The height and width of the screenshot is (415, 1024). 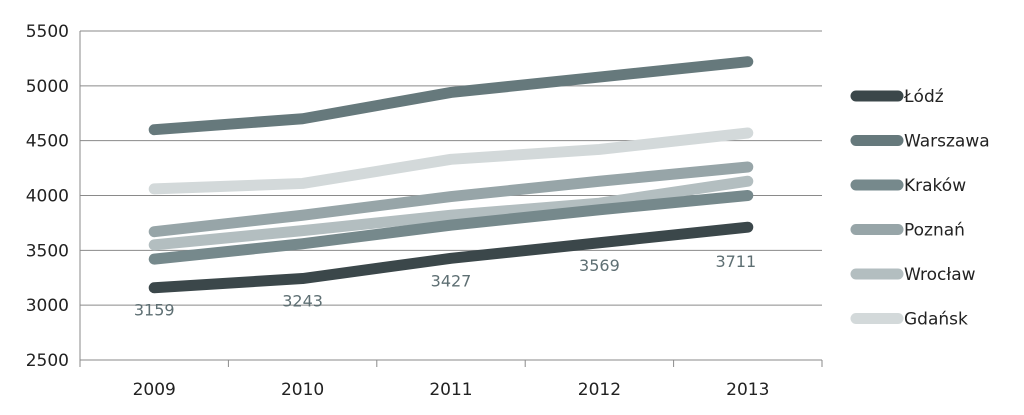 I want to click on series-line-Poznań, so click(x=451, y=199).